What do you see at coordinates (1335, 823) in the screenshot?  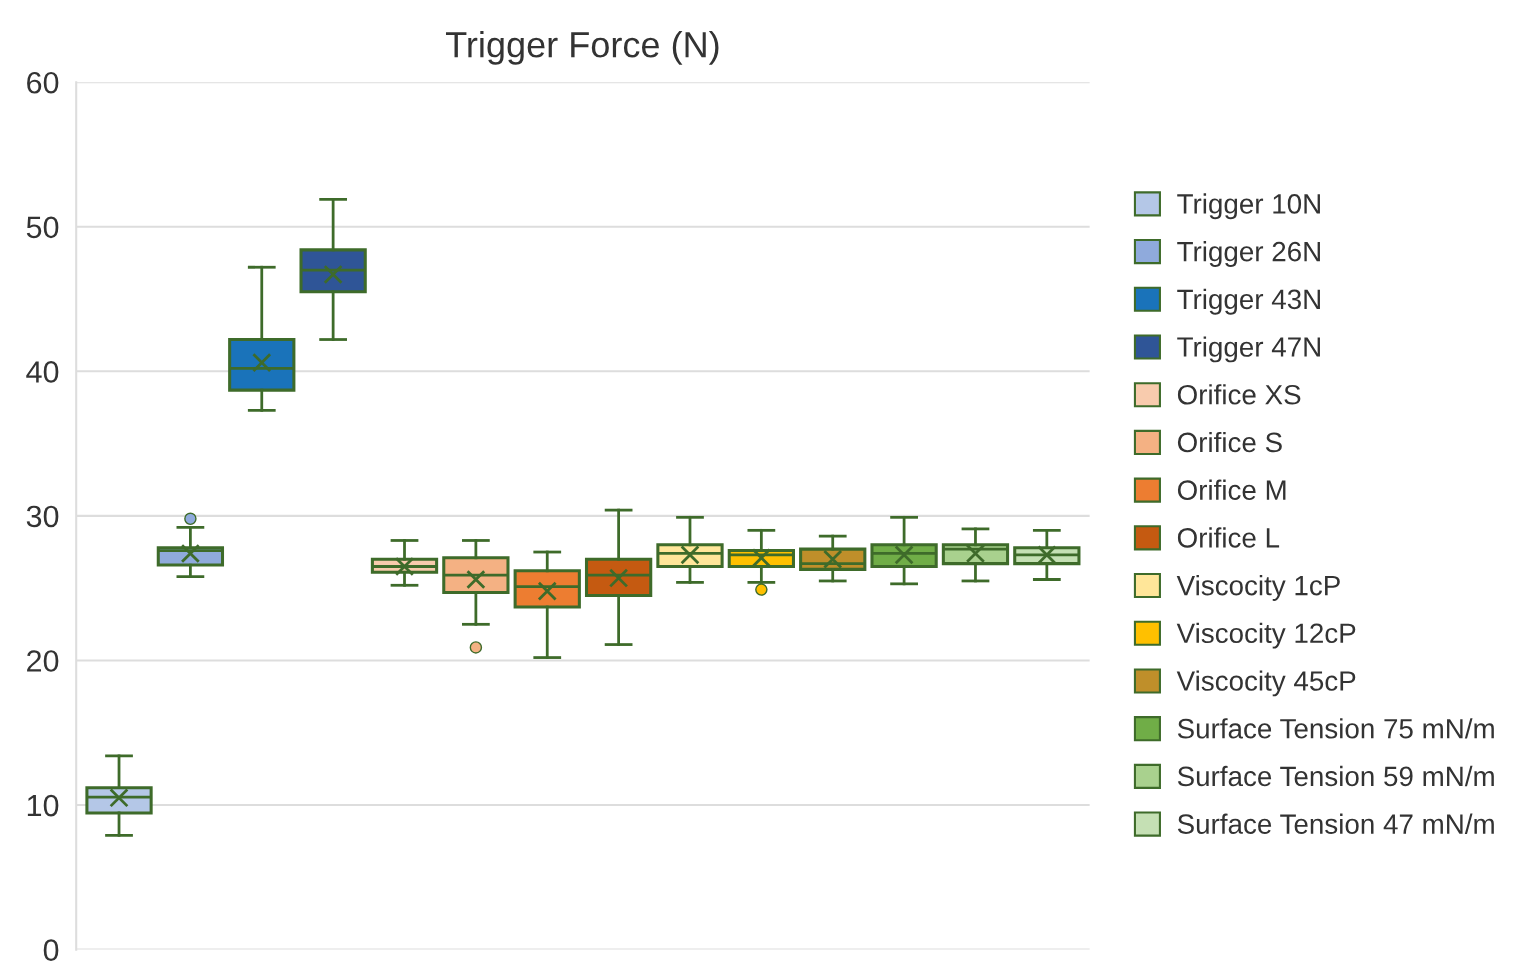 I see `legend-label: Surface Tension 47 mN/m` at bounding box center [1335, 823].